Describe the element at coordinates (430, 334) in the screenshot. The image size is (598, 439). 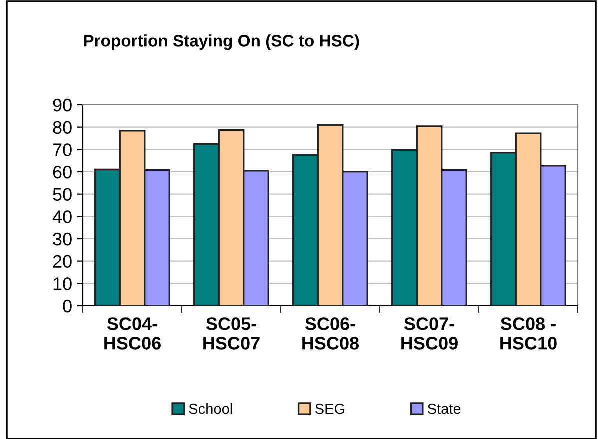
I see `x-tick-label: SC07- HSC09` at that location.